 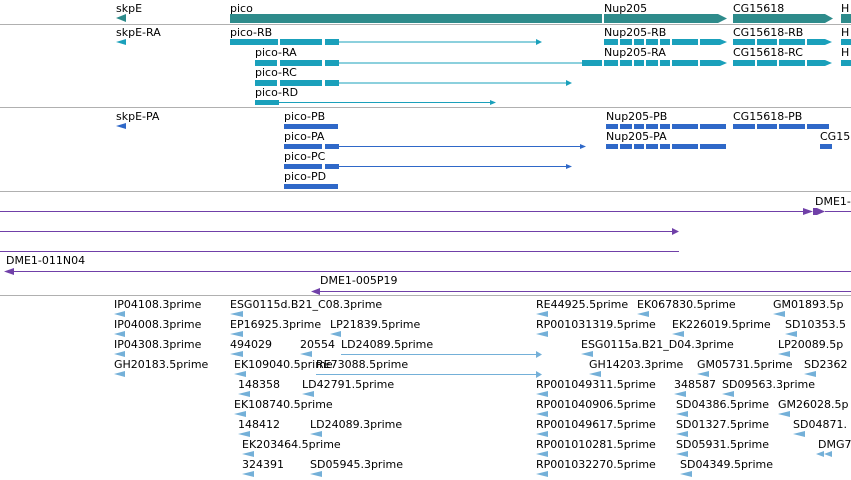 What do you see at coordinates (276, 72) in the screenshot?
I see `transcript-label: pico-RC` at bounding box center [276, 72].